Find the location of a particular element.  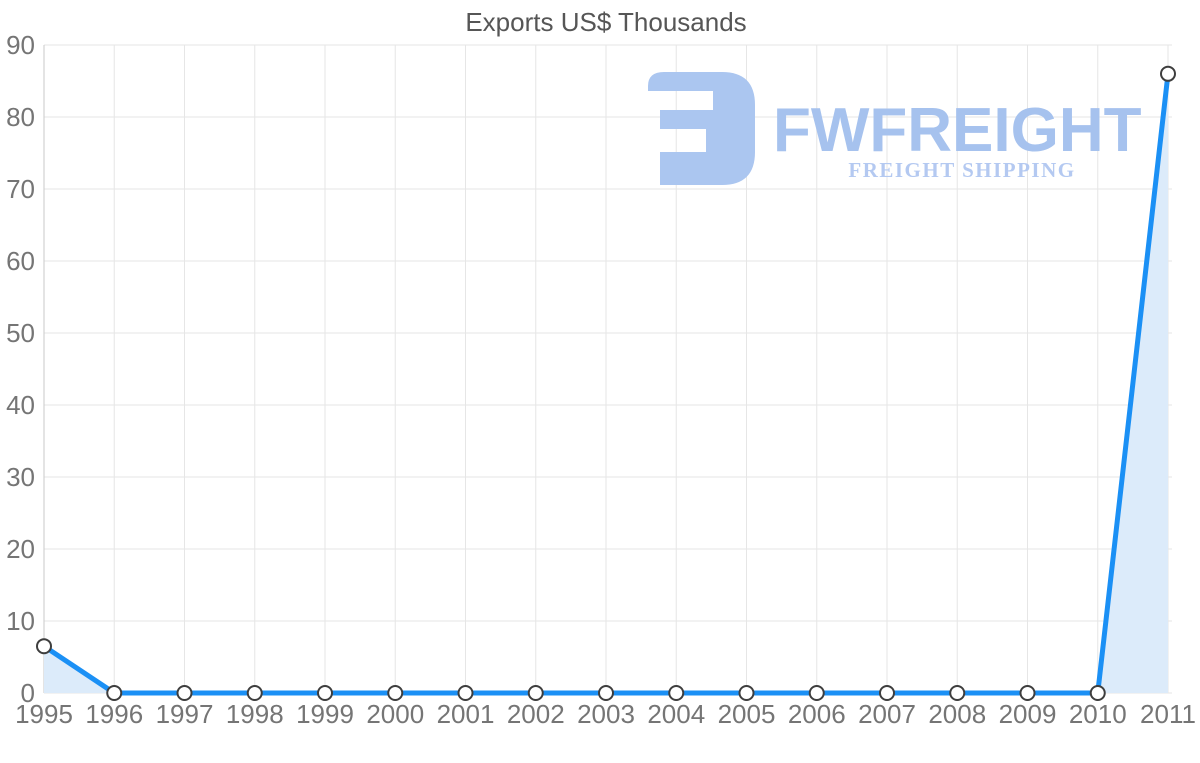

data-point-2008 is located at coordinates (957, 693).